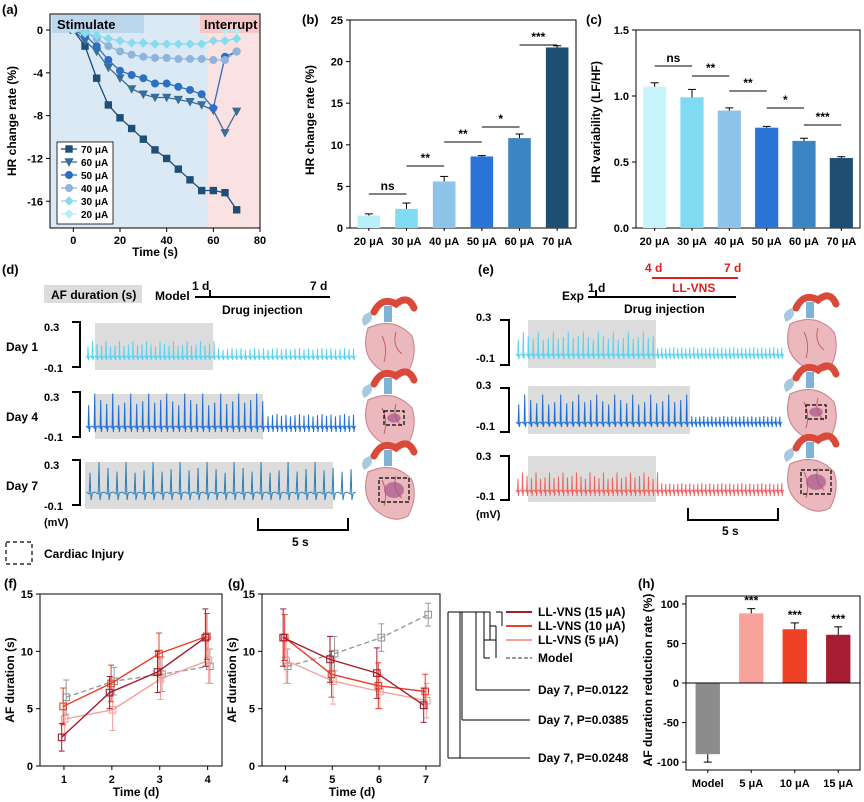 This screenshot has height=802, width=864. Describe the element at coordinates (630, 477) in the screenshot. I see `ecg-exp3-group: 0.3 -0.1` at that location.